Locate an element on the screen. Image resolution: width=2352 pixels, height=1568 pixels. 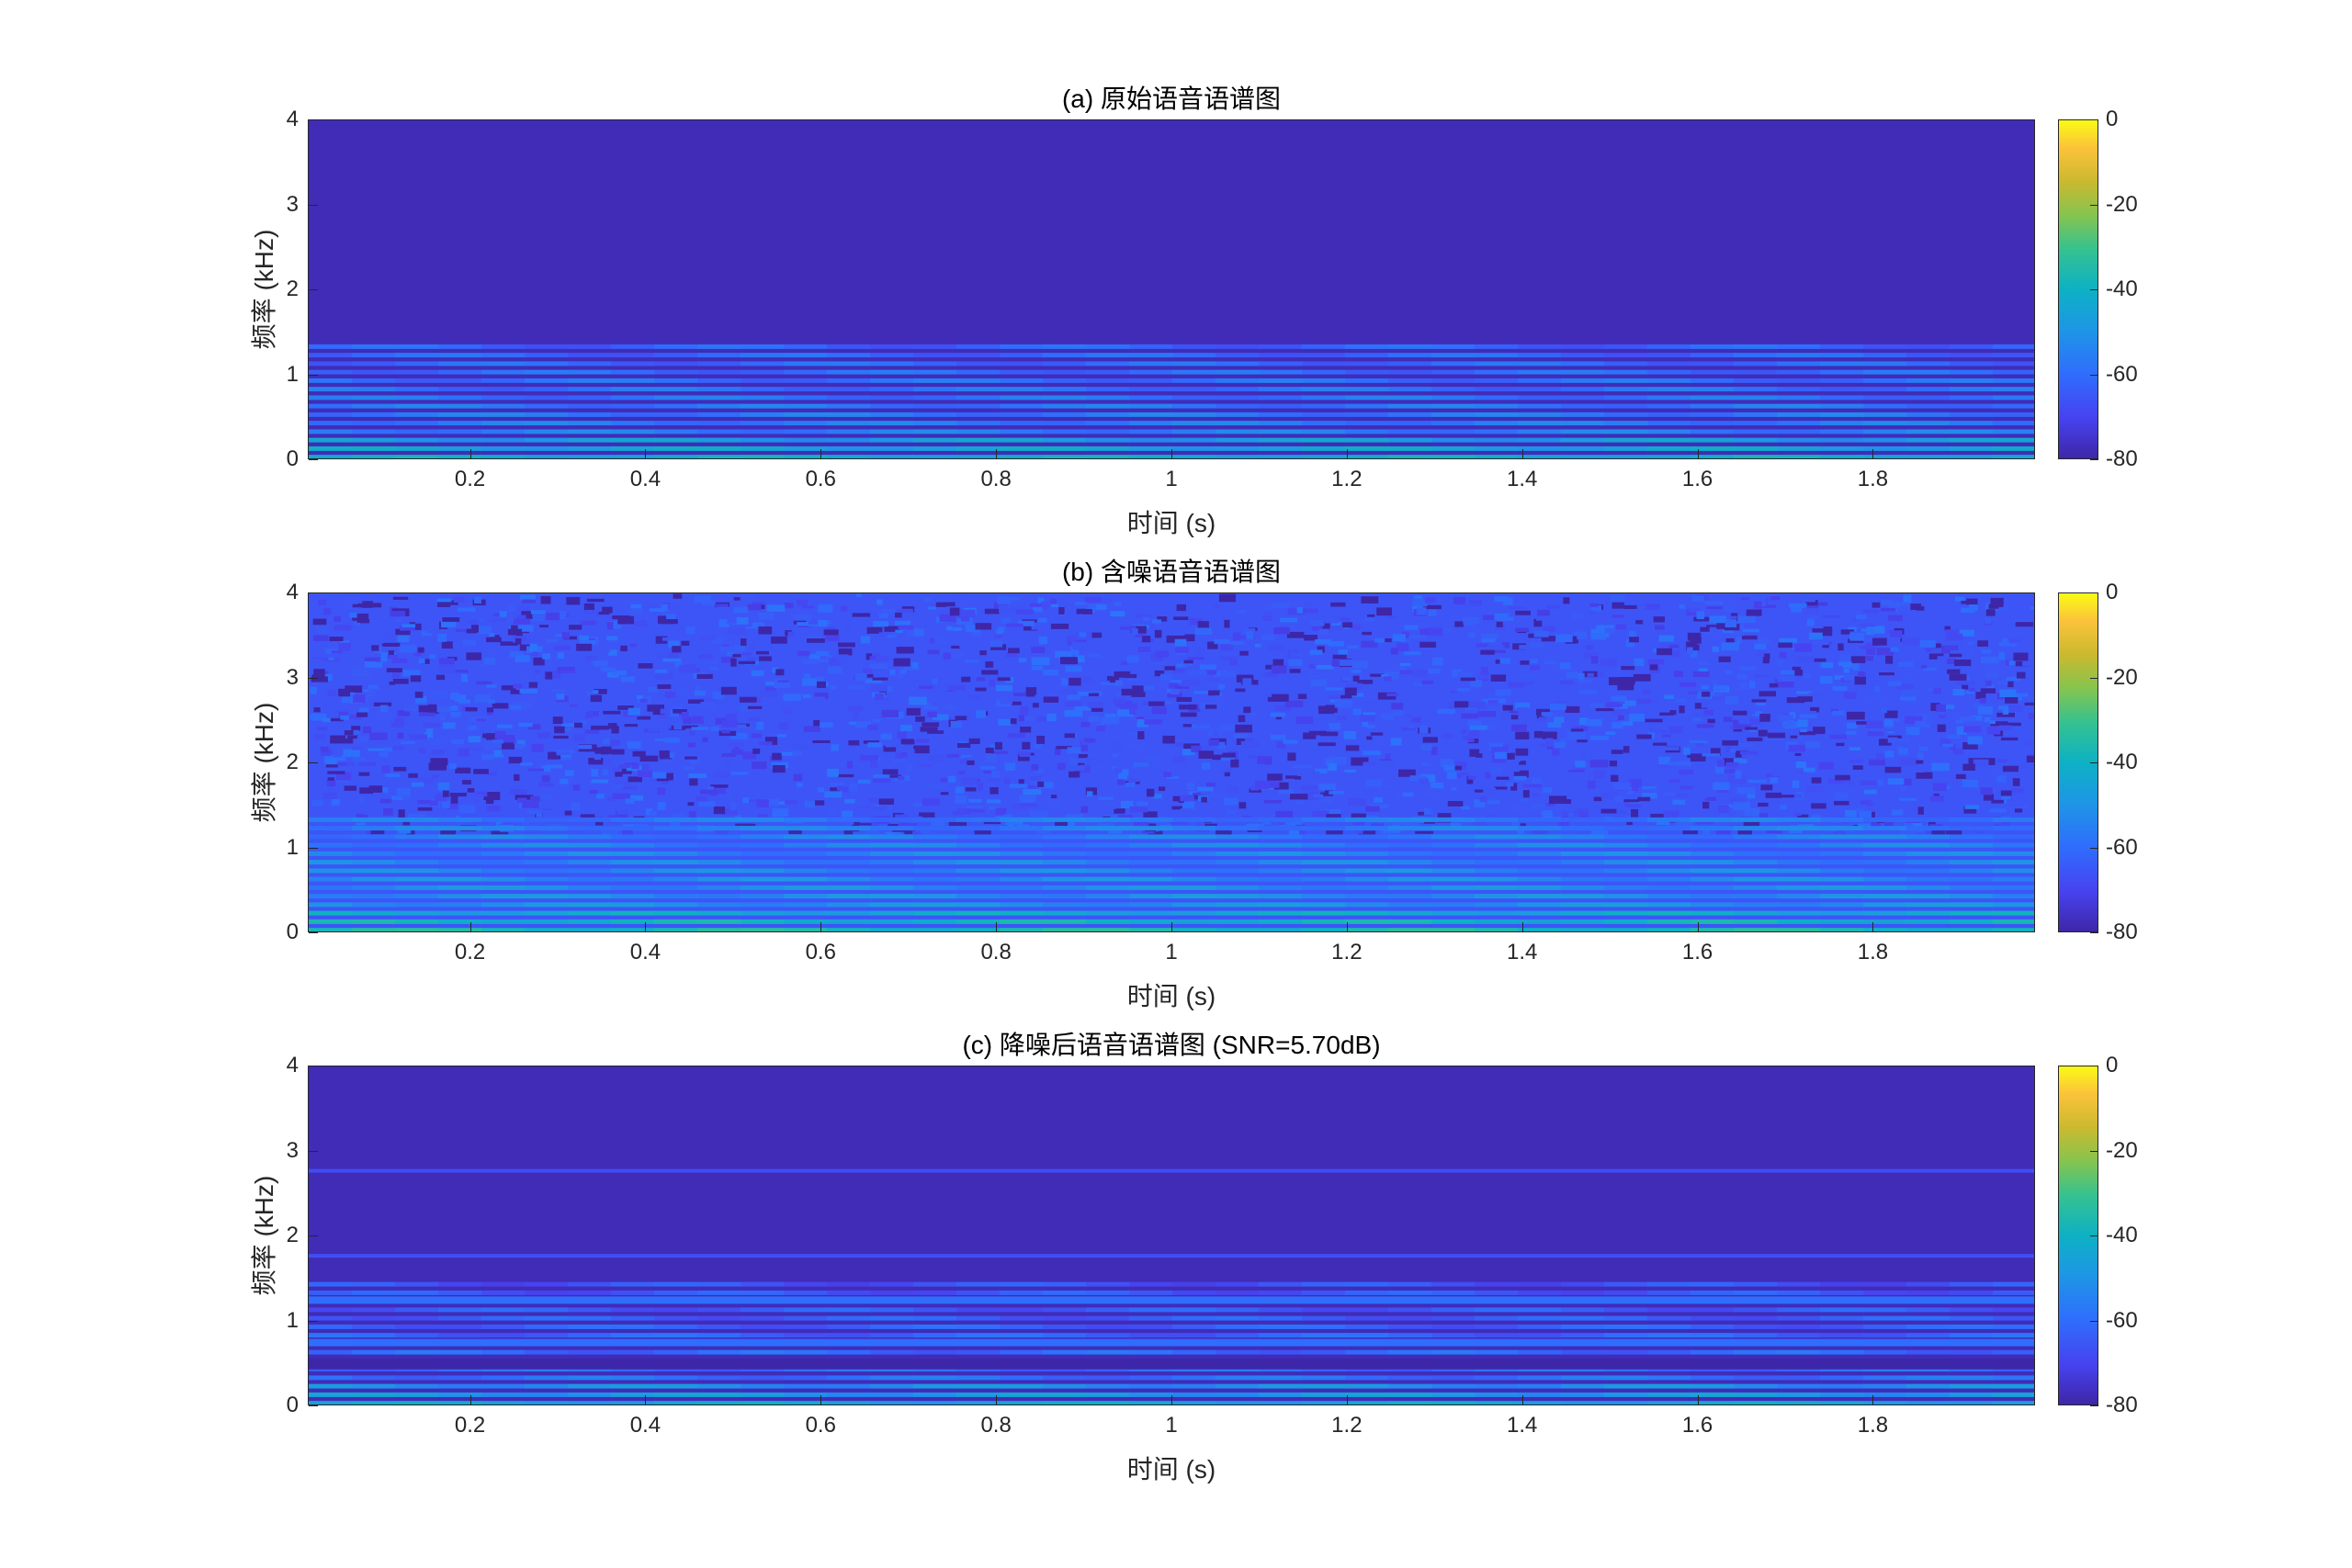
colorbar-tick-label: -60 is located at coordinates (2122, 1320).